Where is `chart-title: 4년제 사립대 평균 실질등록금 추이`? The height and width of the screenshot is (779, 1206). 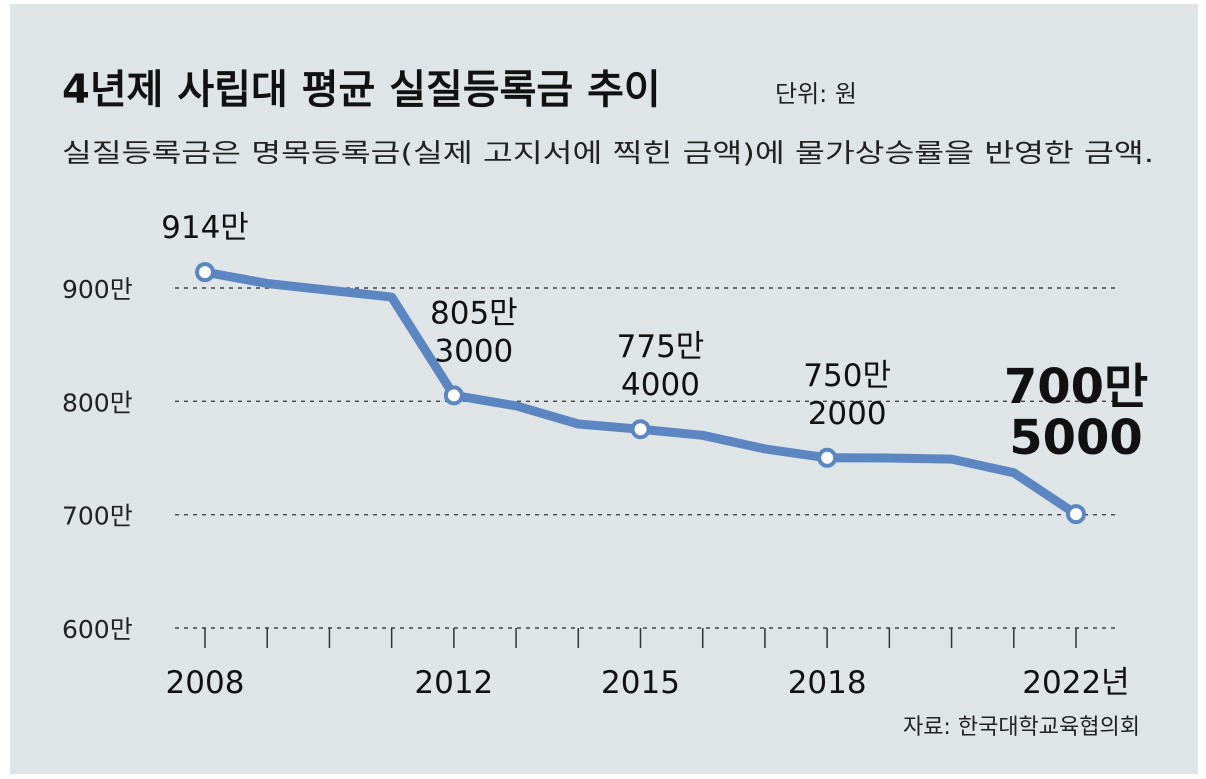
chart-title: 4년제 사립대 평균 실질등록금 추이 is located at coordinates (361, 90).